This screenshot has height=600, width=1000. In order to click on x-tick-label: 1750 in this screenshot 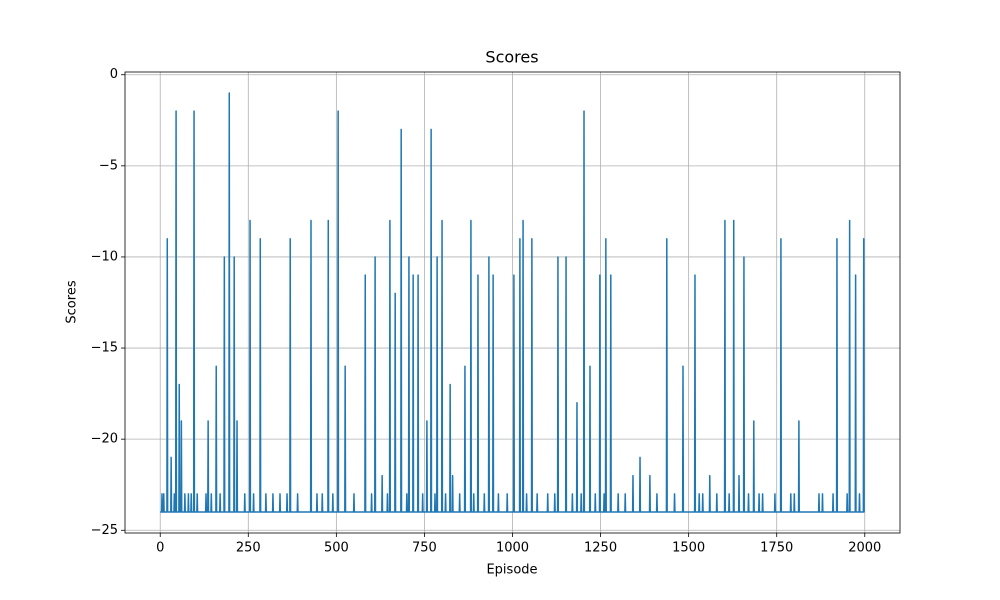, I will do `click(776, 548)`.